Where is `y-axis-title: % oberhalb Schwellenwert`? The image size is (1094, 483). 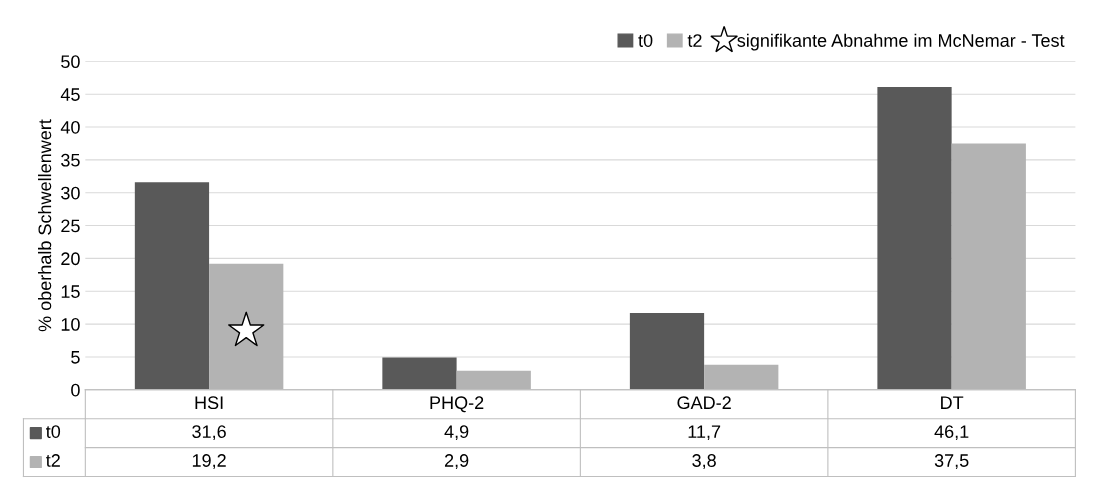 y-axis-title: % oberhalb Schwellenwert is located at coordinates (45, 225).